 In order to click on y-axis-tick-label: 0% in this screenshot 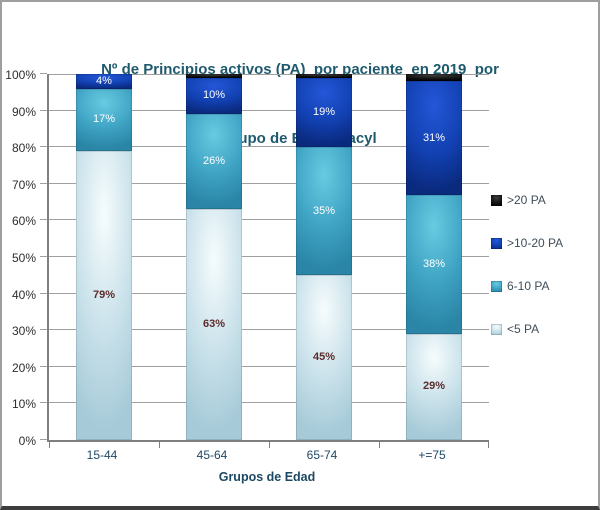, I will do `click(27, 441)`.